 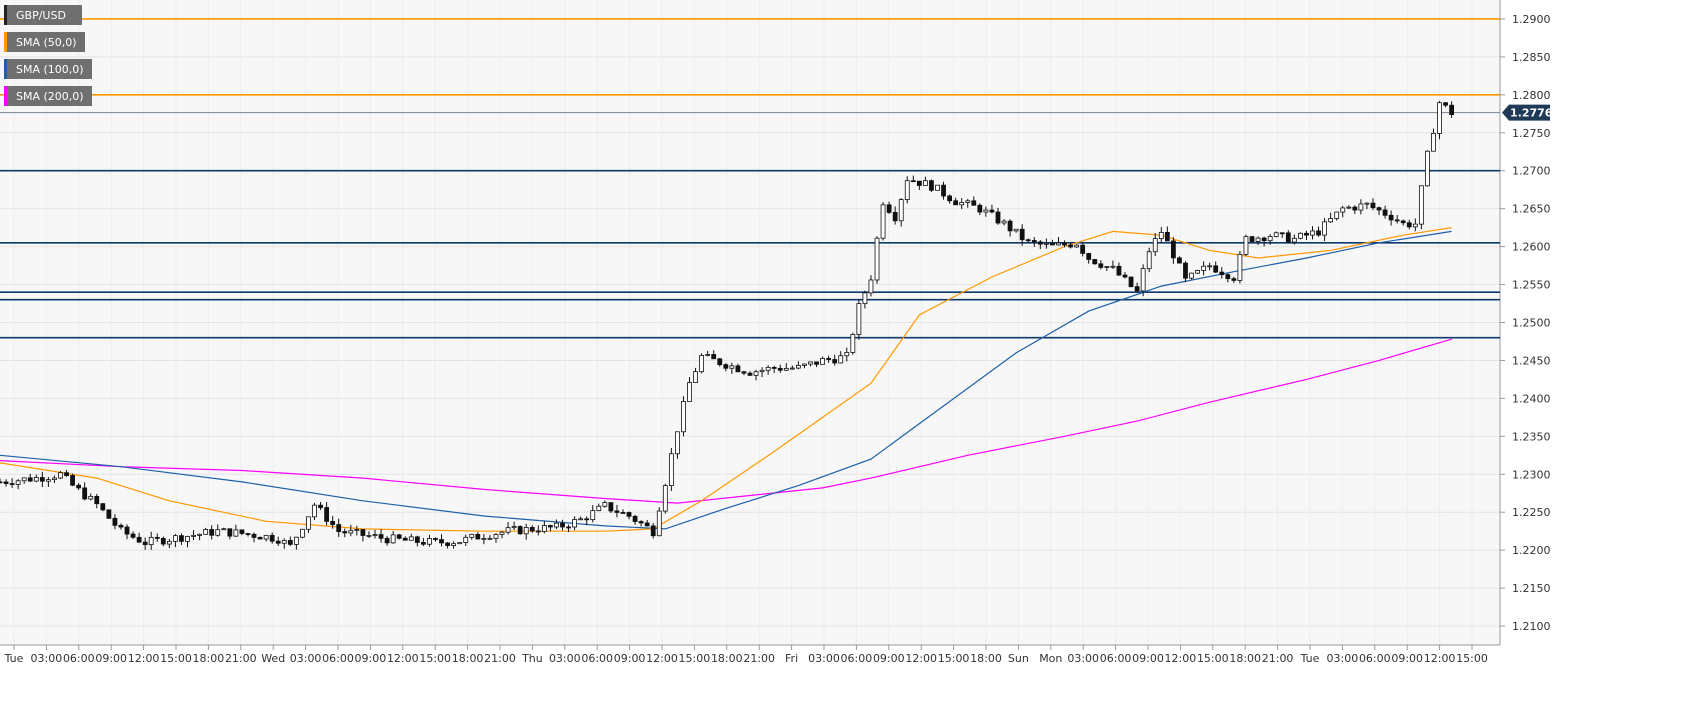 I want to click on legend-item: GBP/USD, so click(x=43, y=15).